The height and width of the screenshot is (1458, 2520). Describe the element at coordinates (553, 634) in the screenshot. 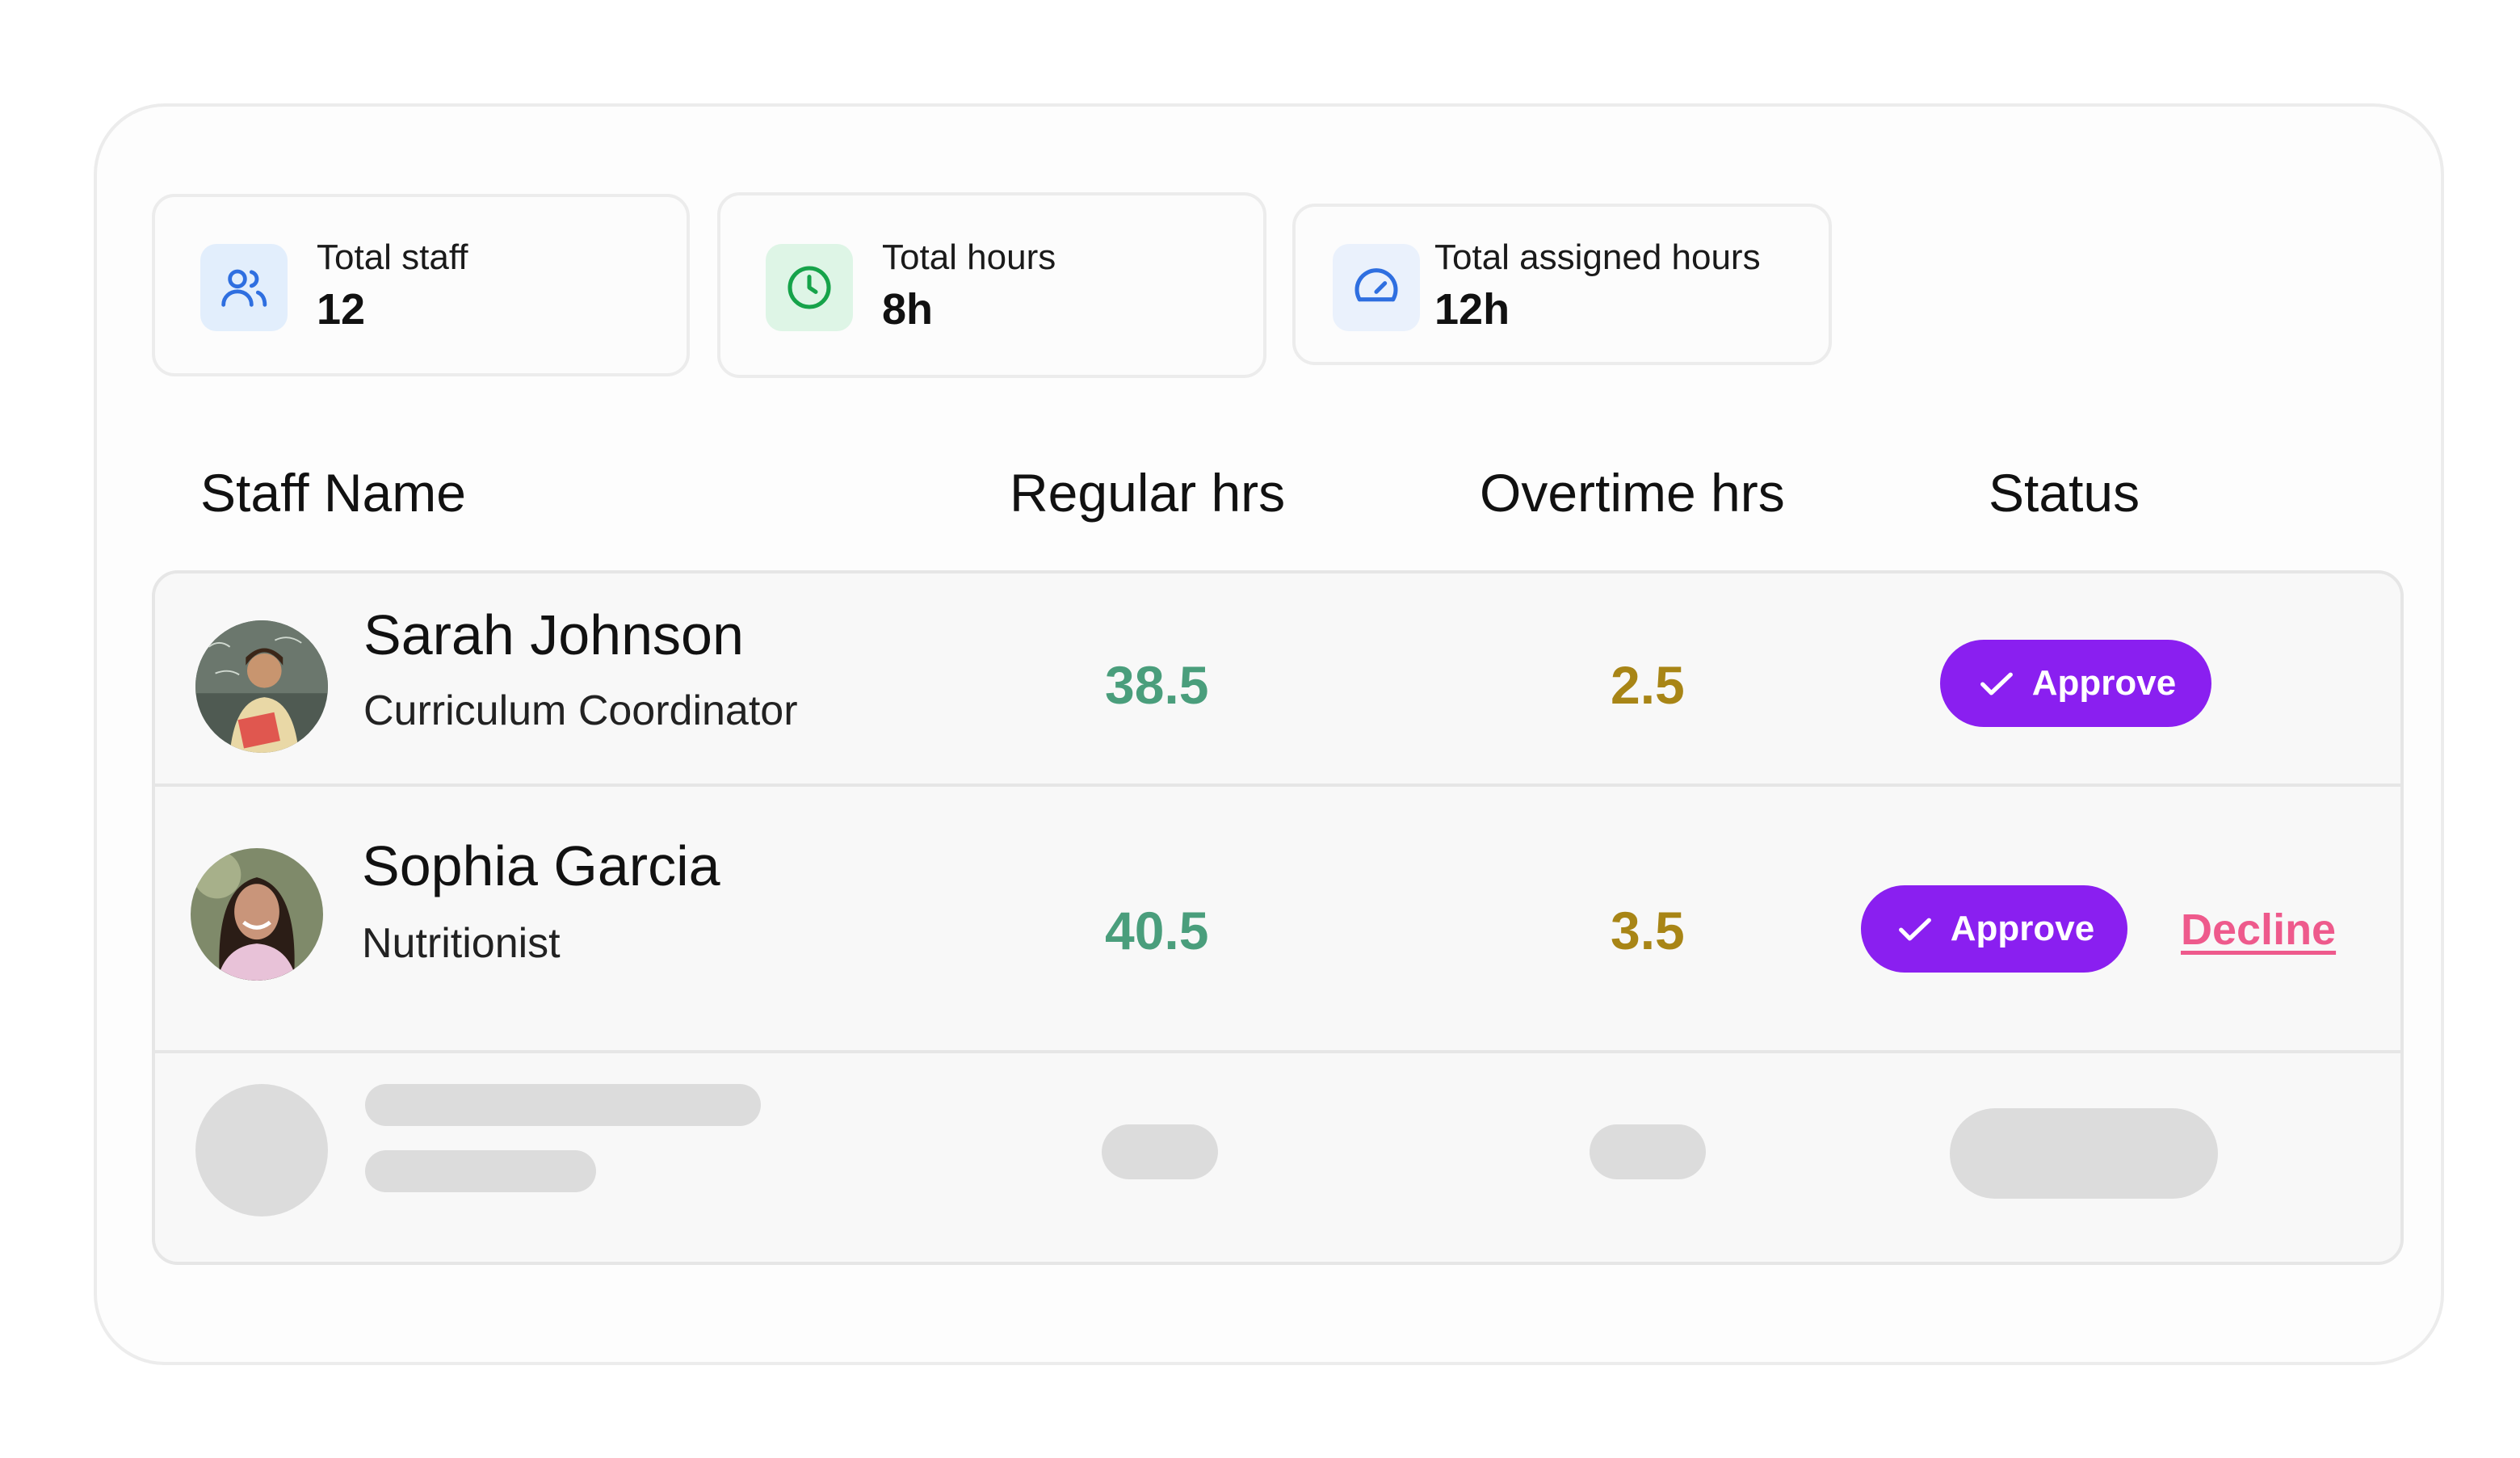

I see `staff-name: Sarah Johnson` at that location.